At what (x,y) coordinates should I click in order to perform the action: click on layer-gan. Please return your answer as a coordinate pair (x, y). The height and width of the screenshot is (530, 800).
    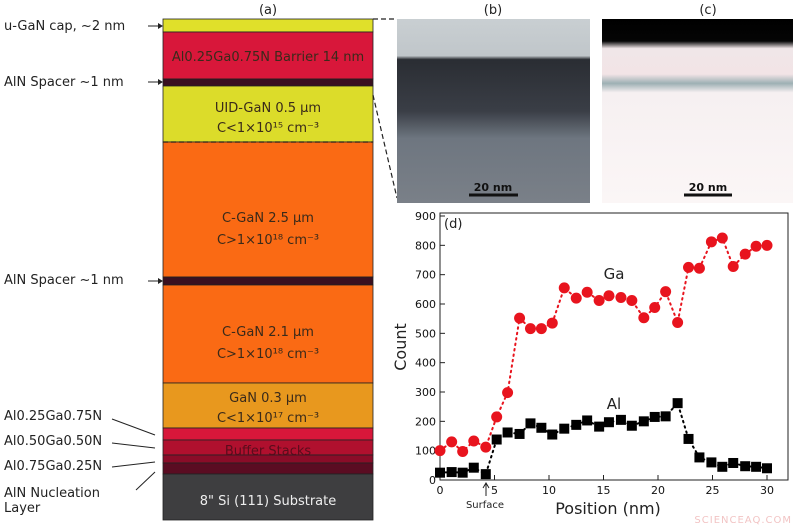
    Looking at the image, I should click on (268, 405).